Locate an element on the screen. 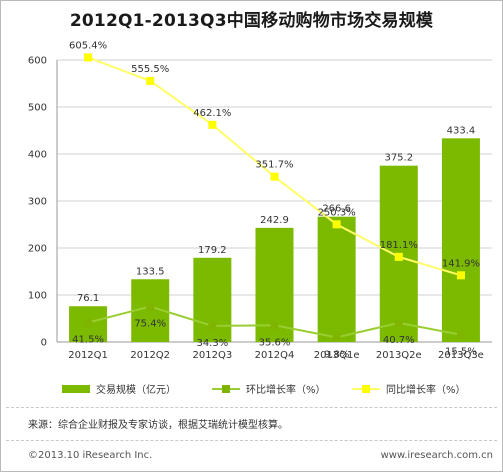  x-tick-label: 2013Q2e is located at coordinates (399, 355).